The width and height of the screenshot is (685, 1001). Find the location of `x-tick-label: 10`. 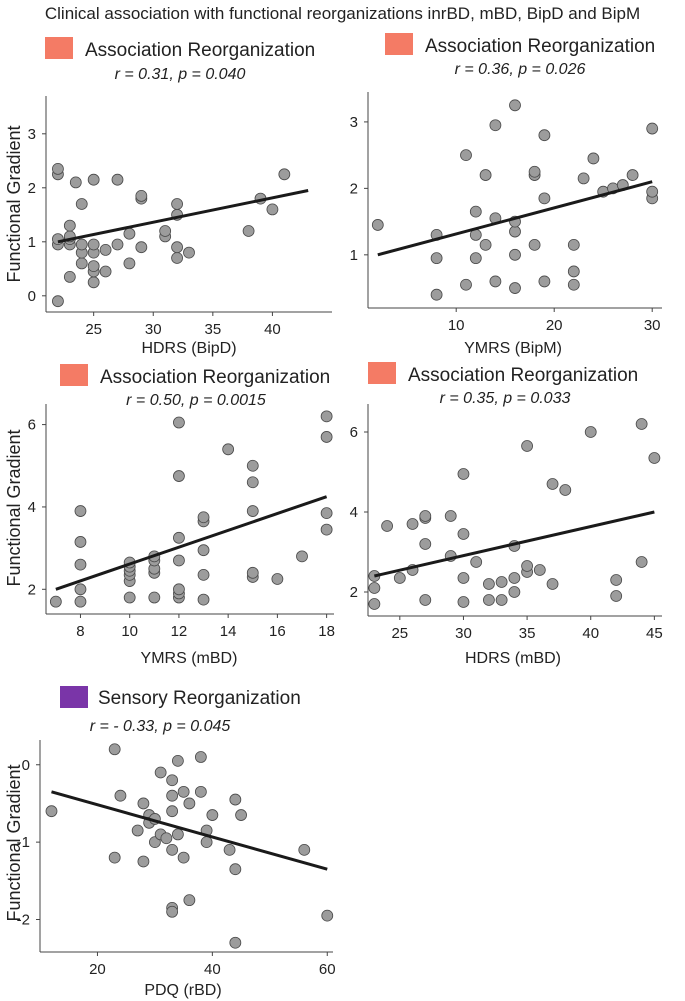

x-tick-label: 10 is located at coordinates (129, 631).